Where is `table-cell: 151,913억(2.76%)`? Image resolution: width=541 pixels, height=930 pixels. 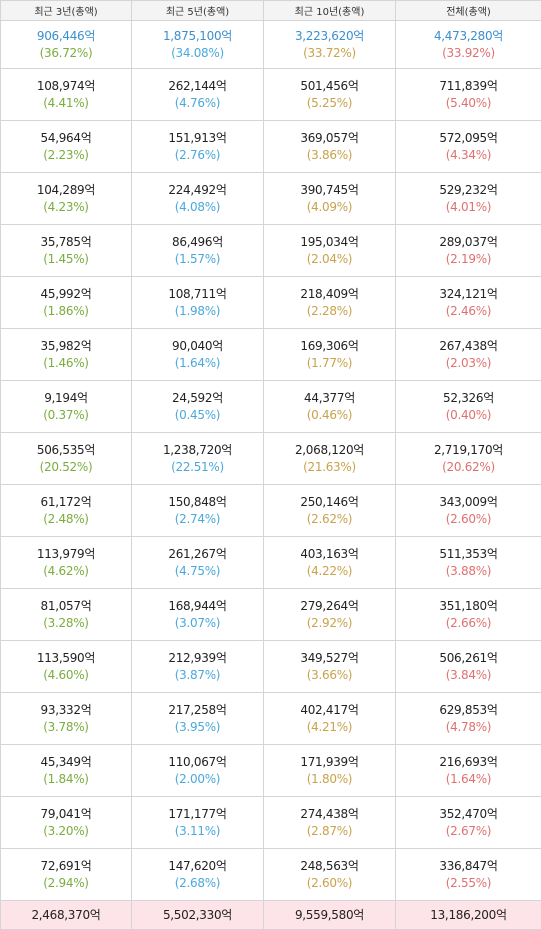 table-cell: 151,913억(2.76%) is located at coordinates (198, 147).